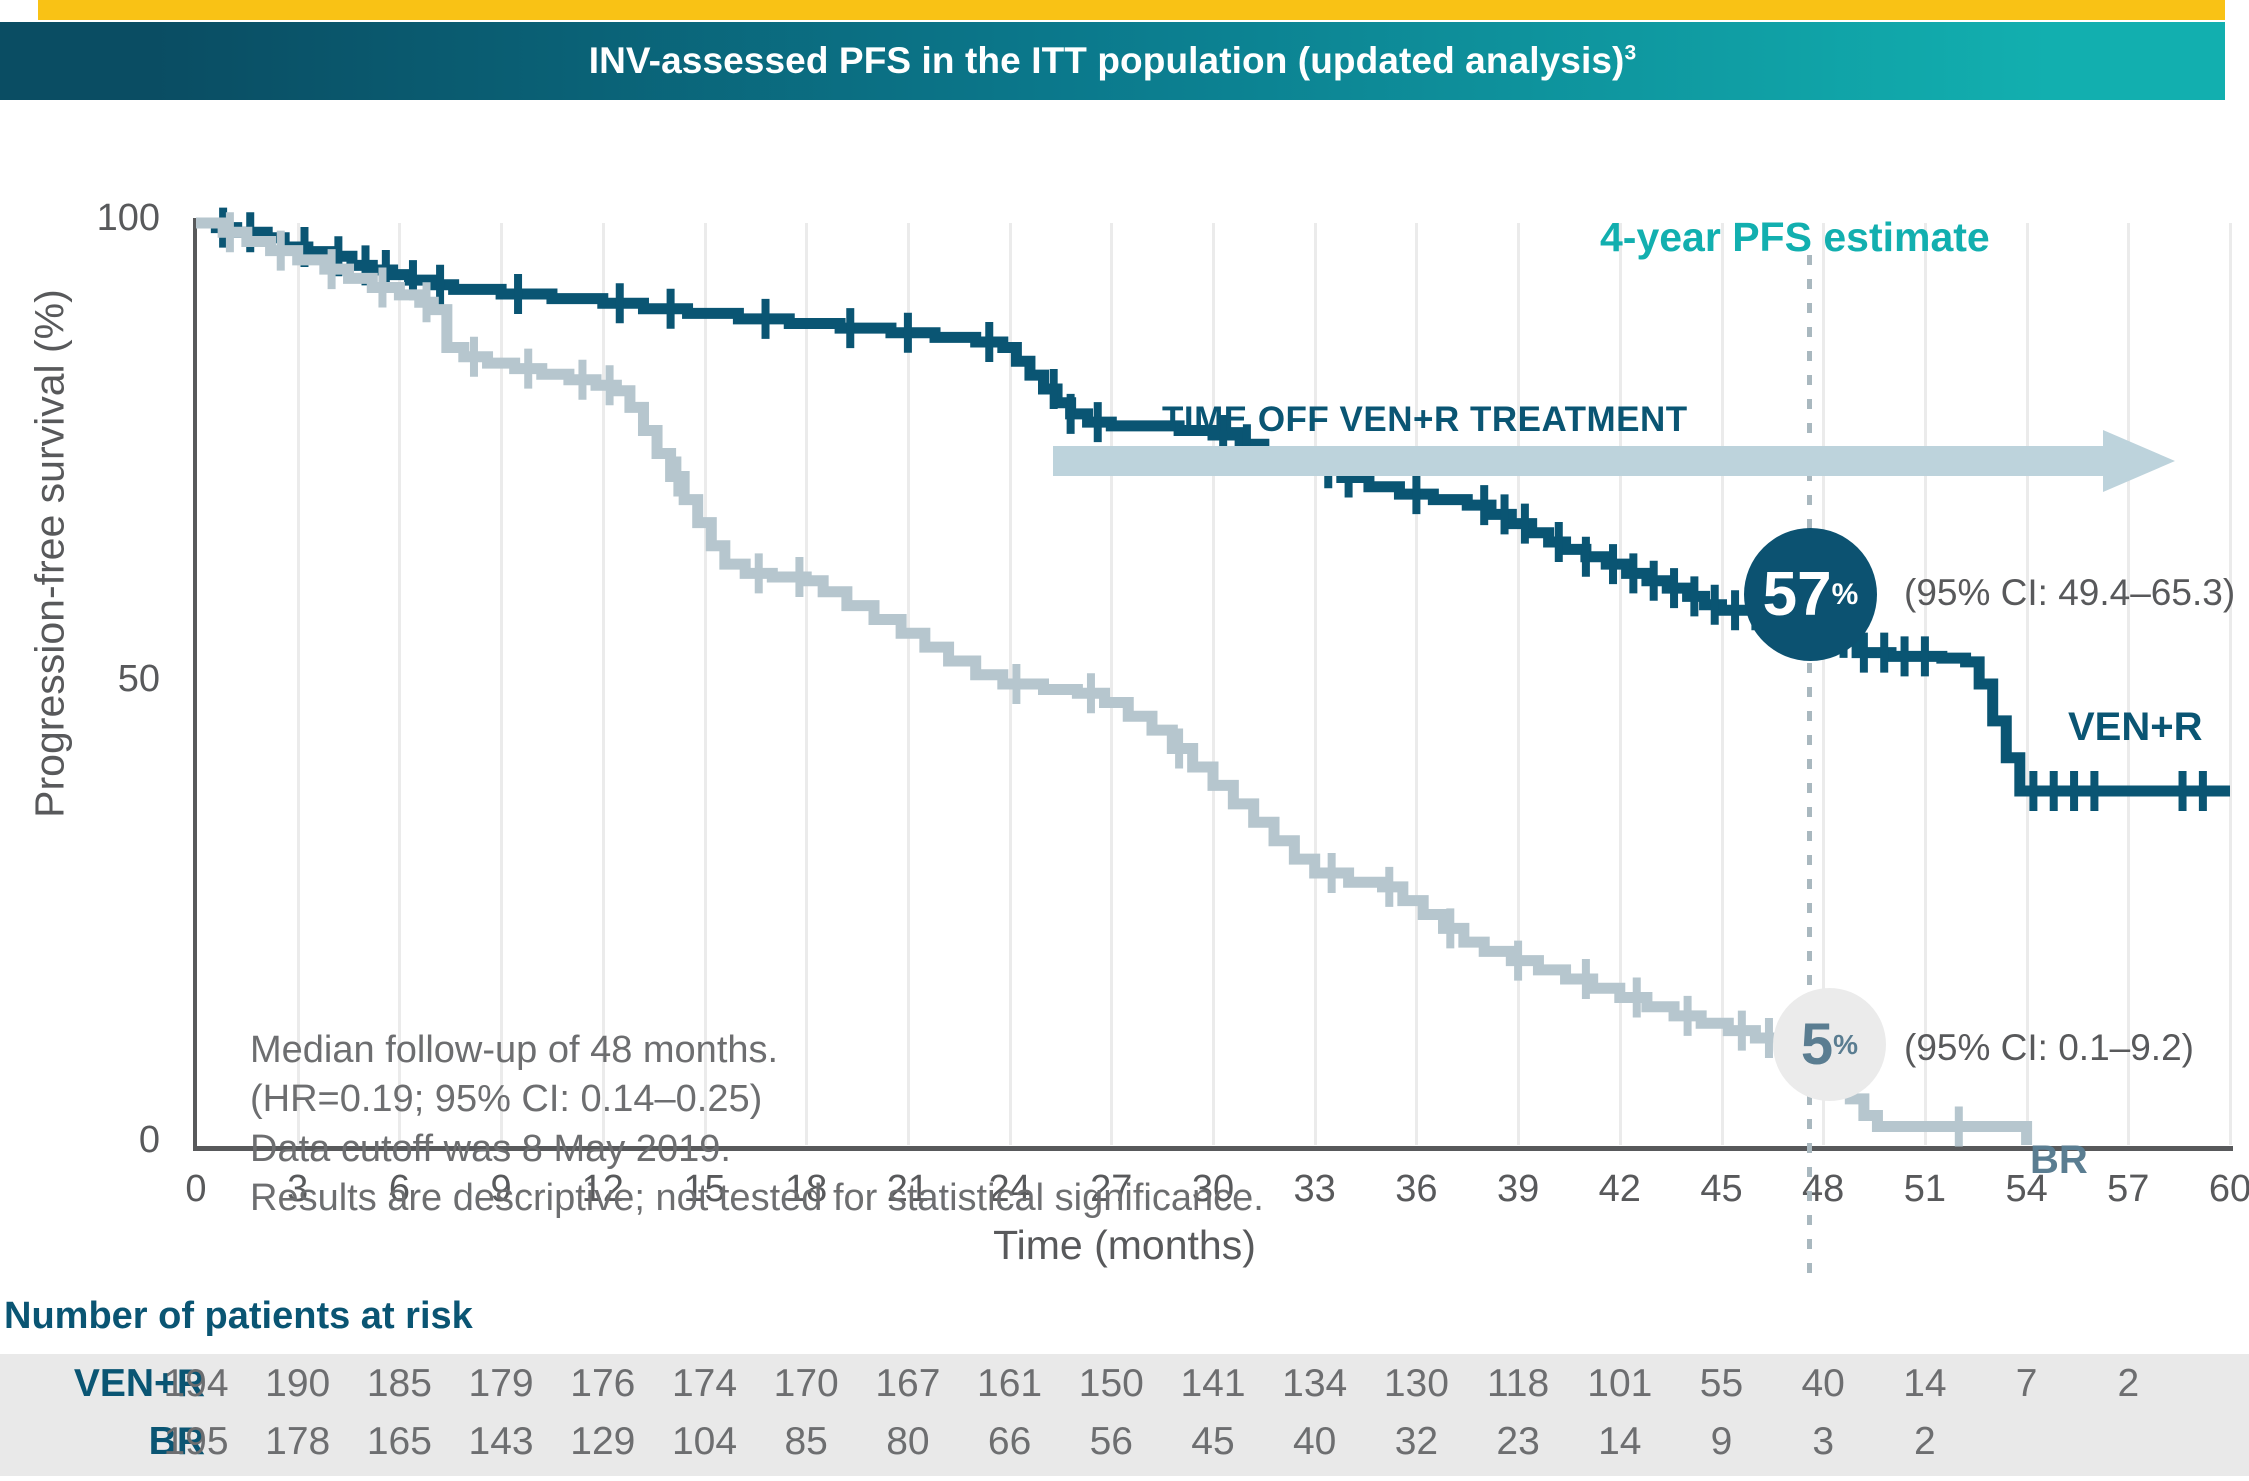  I want to click on time-off-treatment-arrow, so click(1614, 461).